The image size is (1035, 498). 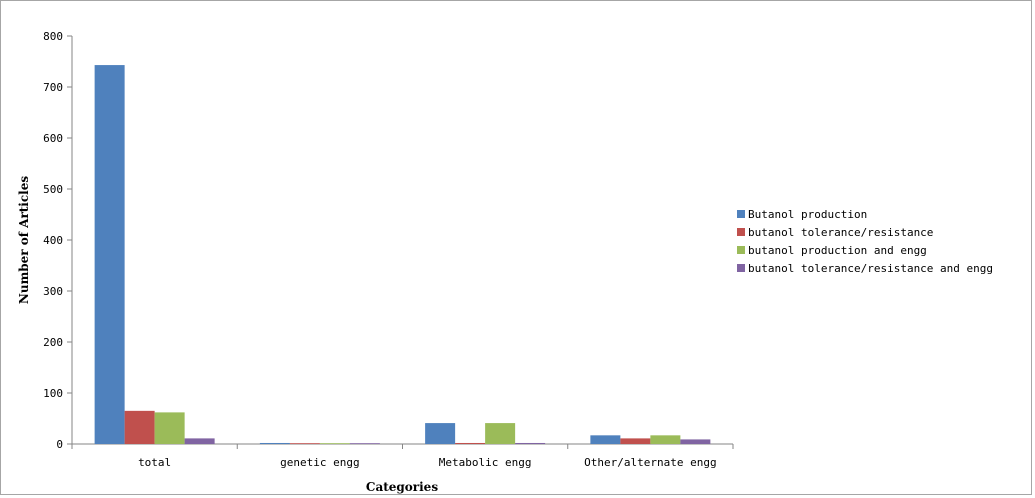 I want to click on y-axis-ticks: 0 100 200 300 400 500 600 700 800, so click(x=57, y=240).